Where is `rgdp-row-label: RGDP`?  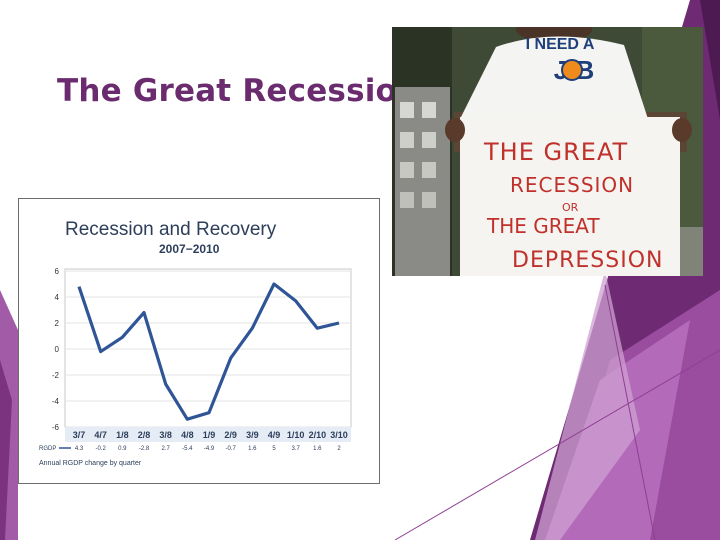
rgdp-row-label: RGDP is located at coordinates (47, 449).